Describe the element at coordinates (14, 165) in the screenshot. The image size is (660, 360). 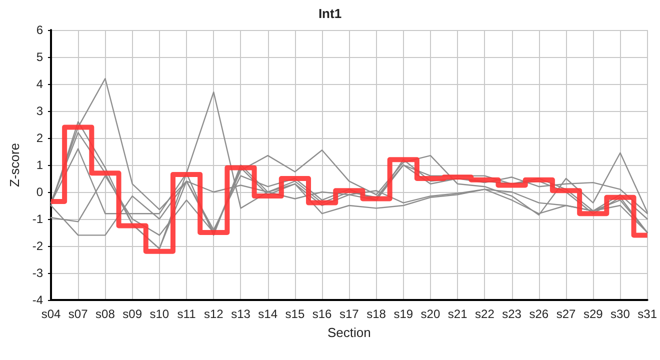
I see `y-axis-title: Z-score` at that location.